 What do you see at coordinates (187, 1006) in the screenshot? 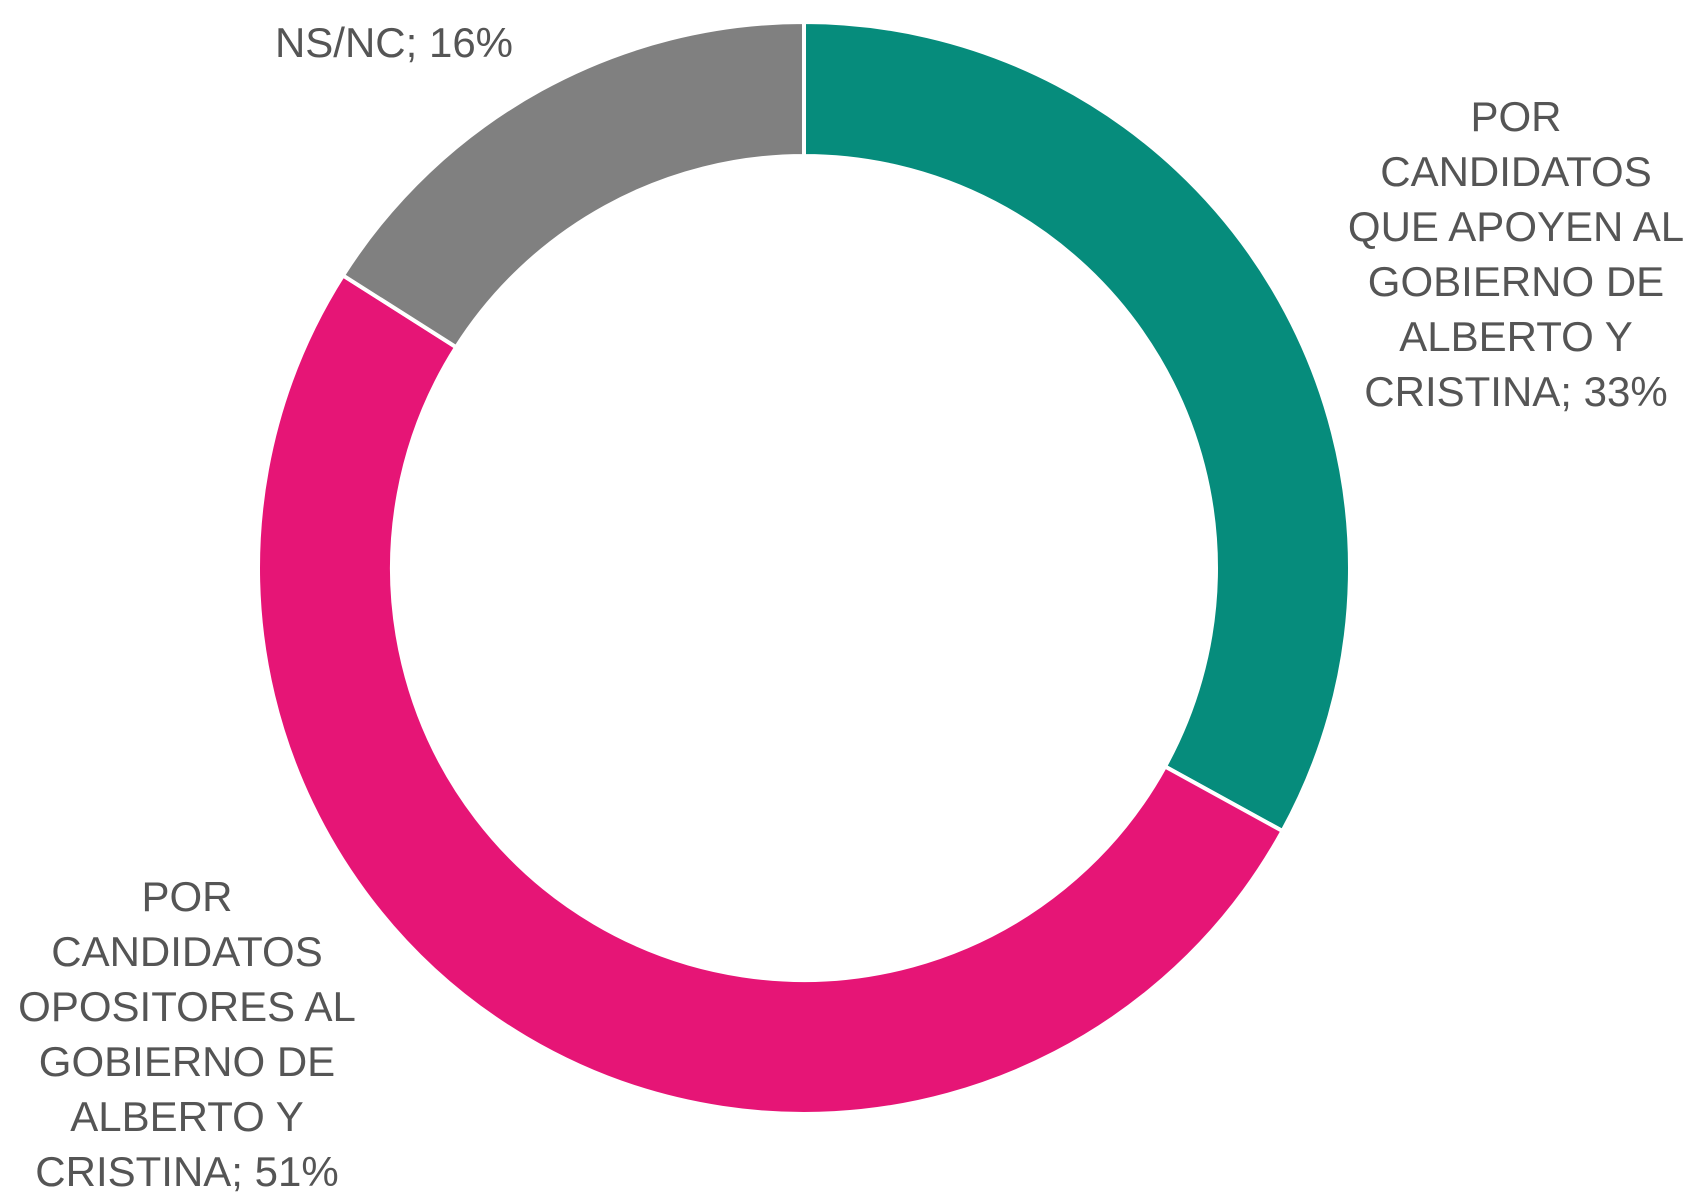
I see `slice-label: OPOSITORES AL` at bounding box center [187, 1006].